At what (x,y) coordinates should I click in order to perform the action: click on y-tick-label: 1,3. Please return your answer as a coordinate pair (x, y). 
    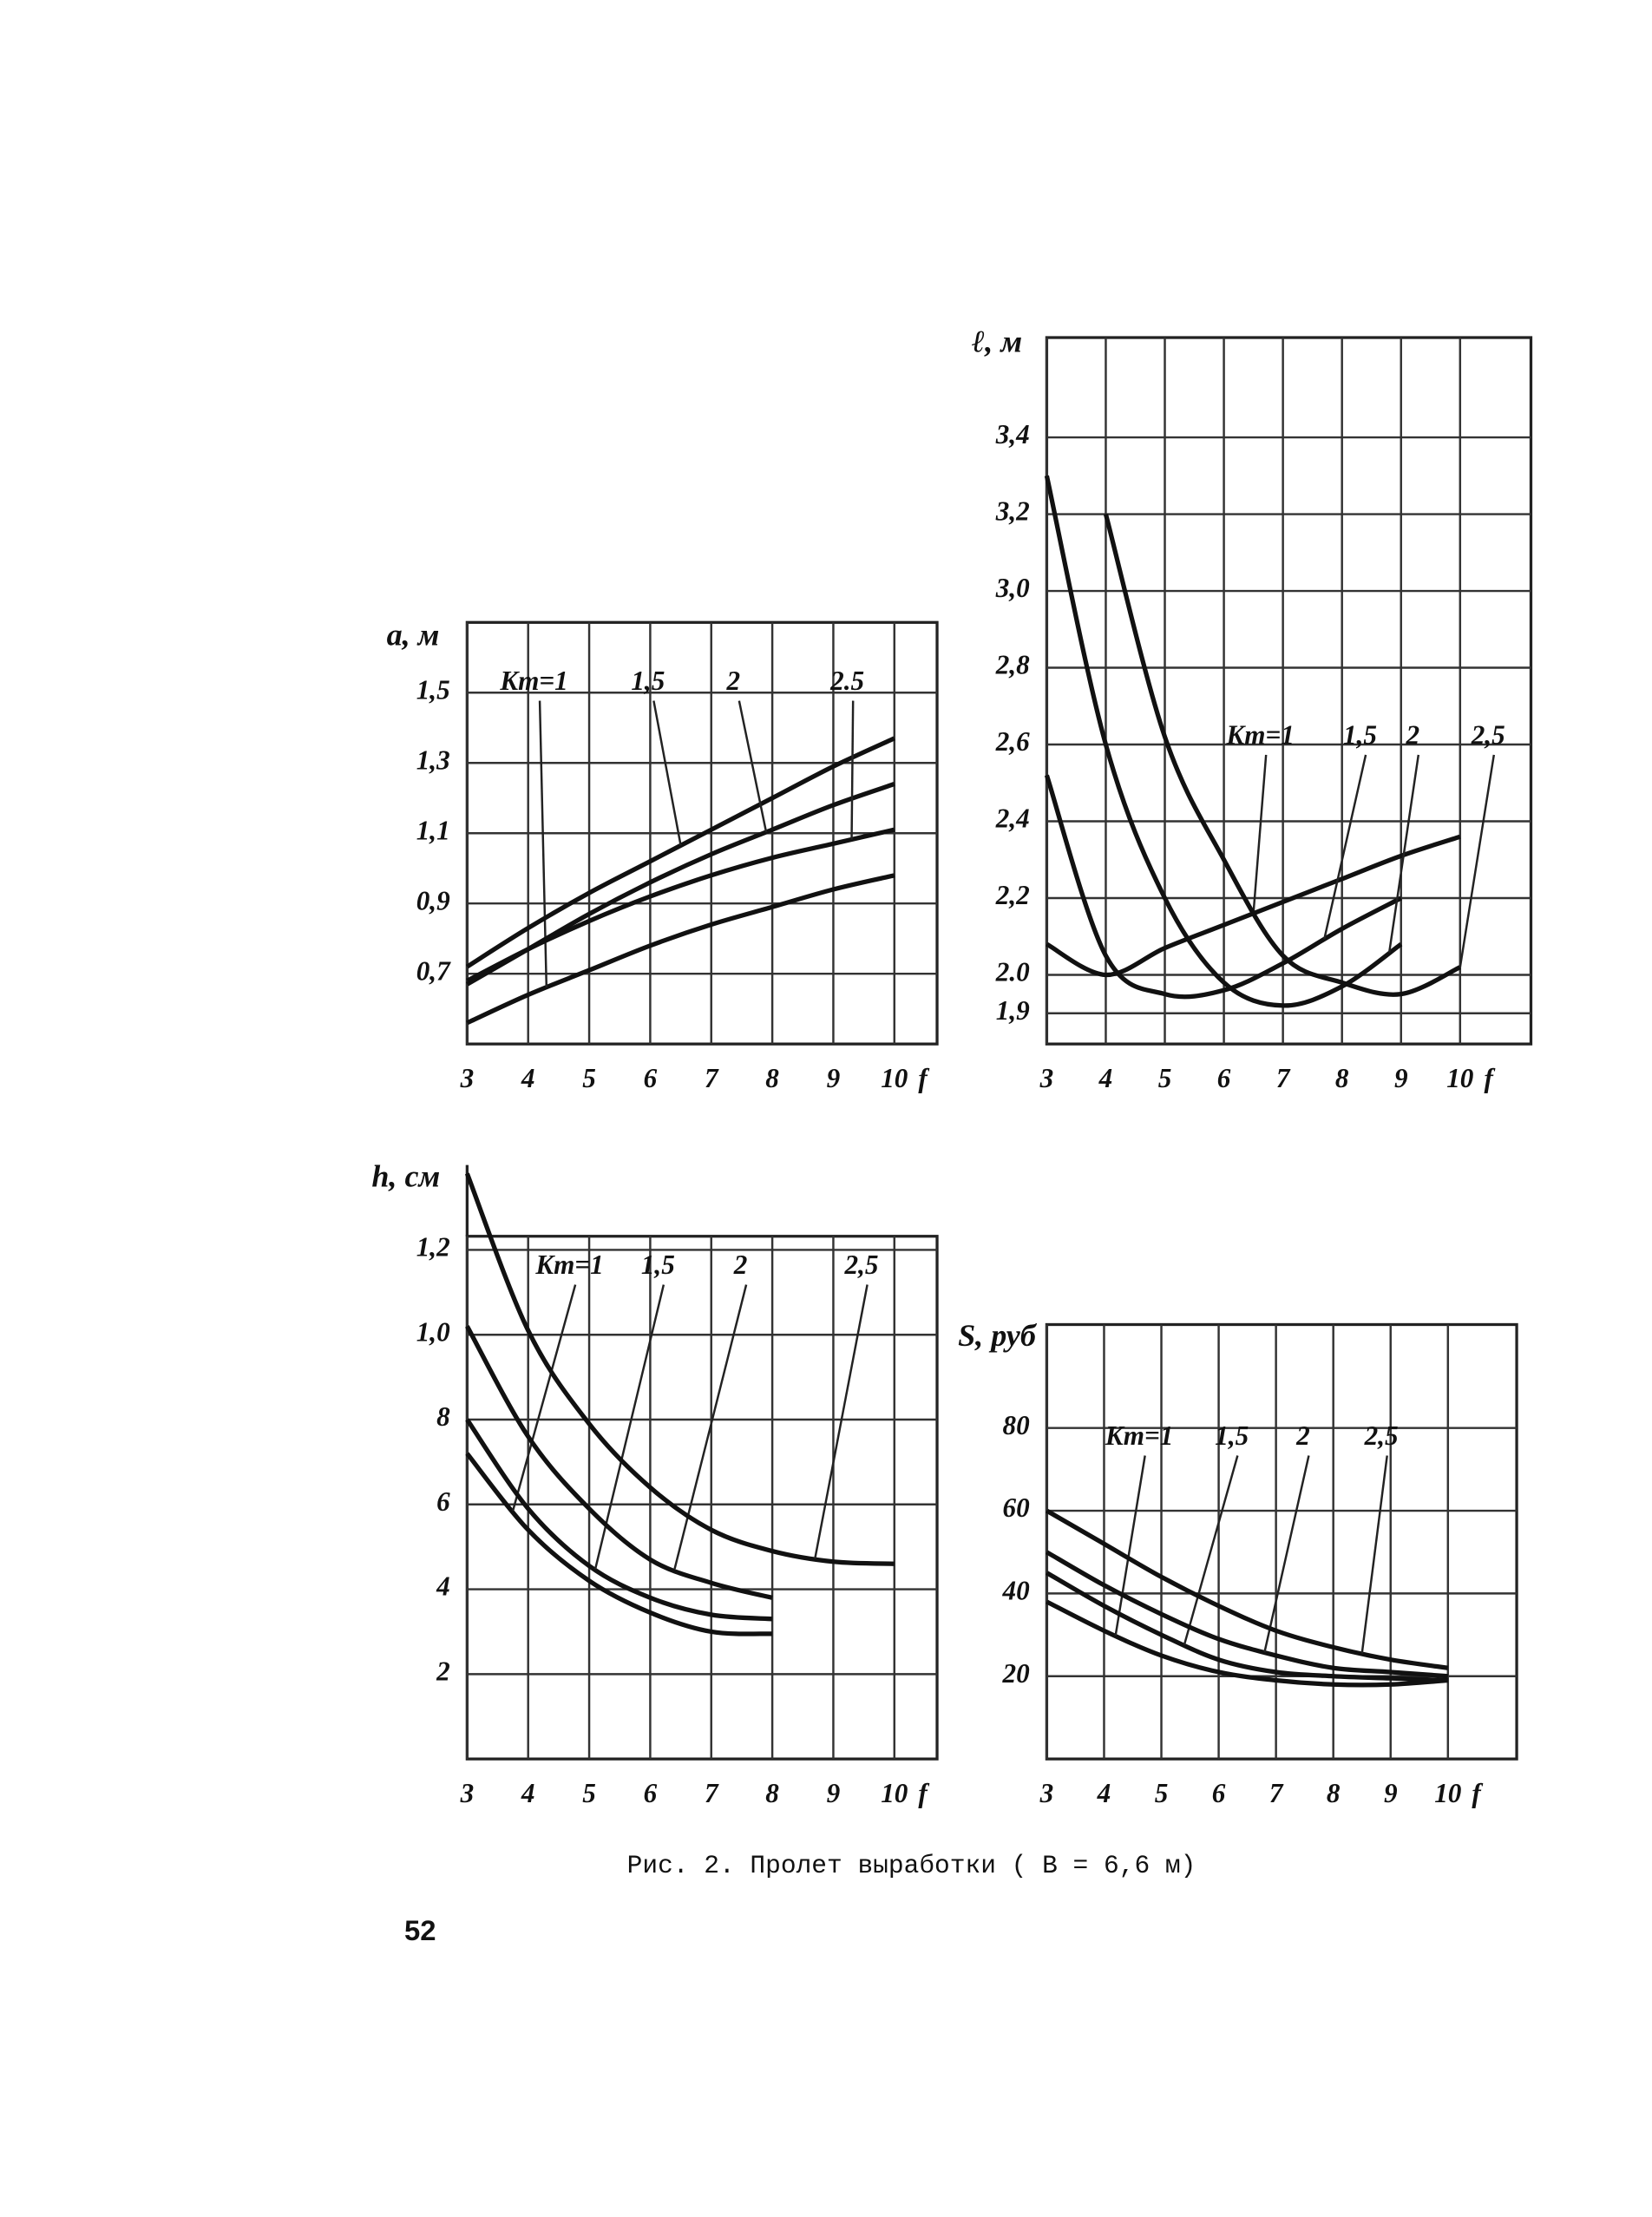
    Looking at the image, I should click on (433, 760).